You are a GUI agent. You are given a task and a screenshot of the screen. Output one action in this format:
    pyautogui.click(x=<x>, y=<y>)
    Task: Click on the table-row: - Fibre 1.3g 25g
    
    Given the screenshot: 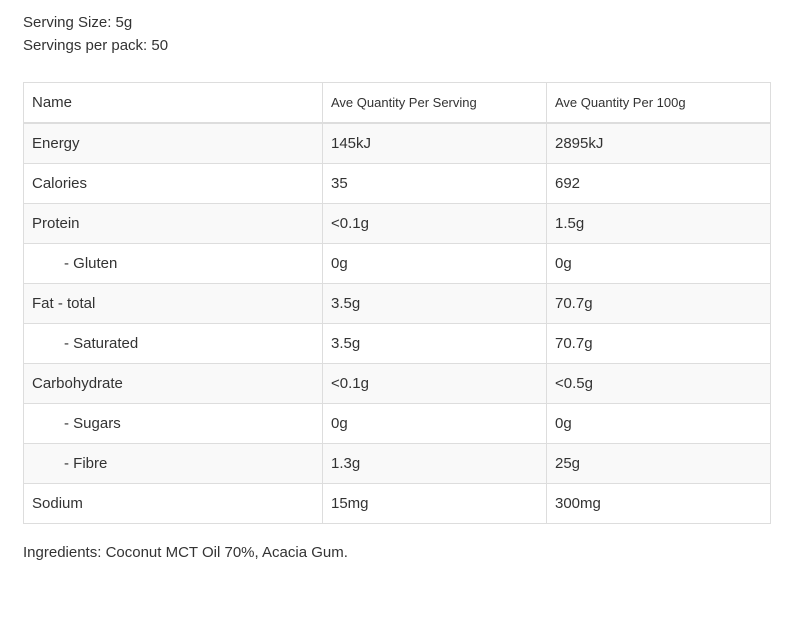 What is the action you would take?
    pyautogui.click(x=397, y=463)
    